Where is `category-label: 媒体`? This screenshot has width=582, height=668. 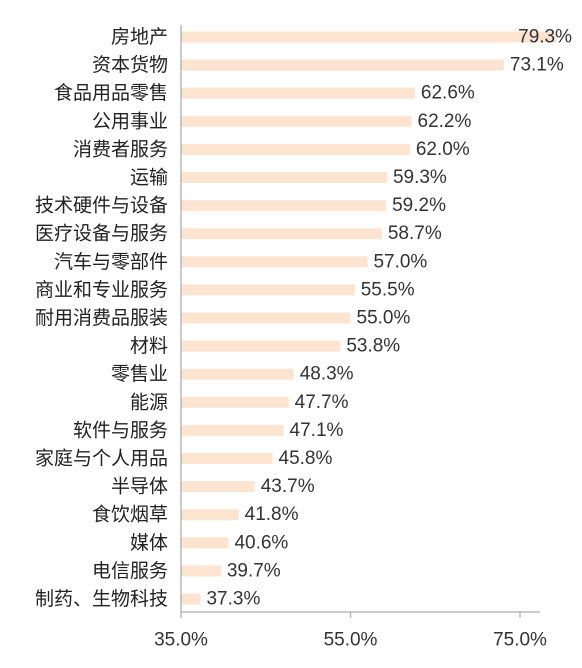 category-label: 媒体 is located at coordinates (149, 543).